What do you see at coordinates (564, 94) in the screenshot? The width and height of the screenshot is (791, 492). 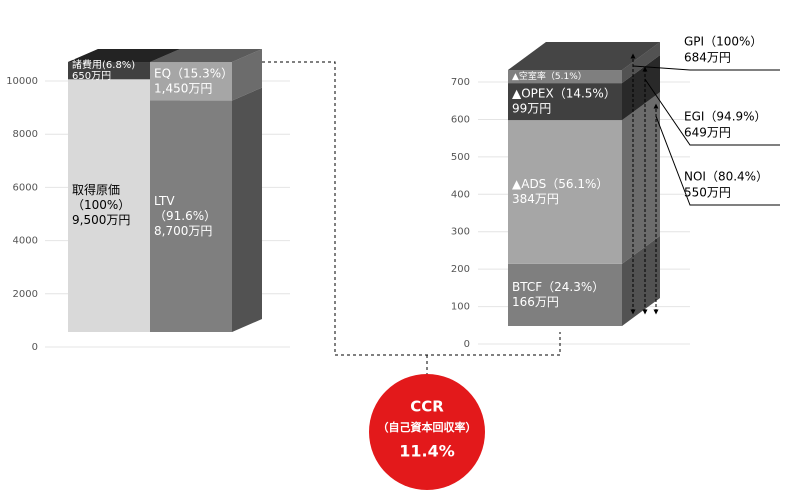 I see `segment-label: ▲OPEX（14.5%）` at bounding box center [564, 94].